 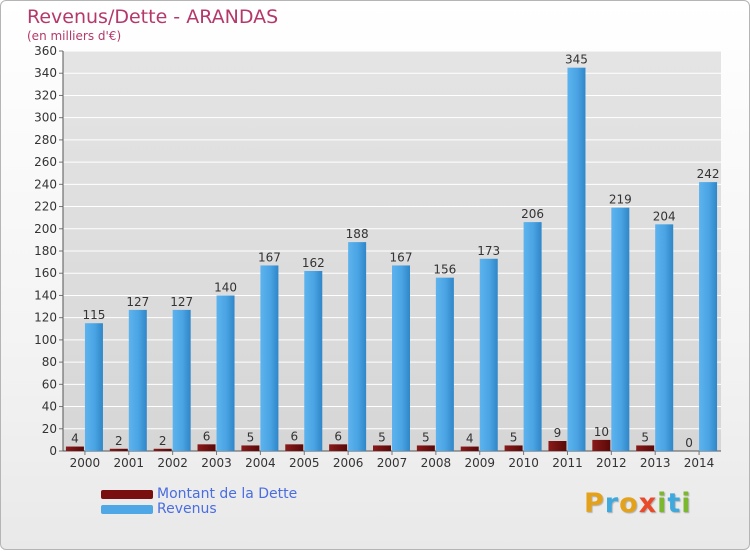 I want to click on y-tick-label: 260, so click(x=45, y=162).